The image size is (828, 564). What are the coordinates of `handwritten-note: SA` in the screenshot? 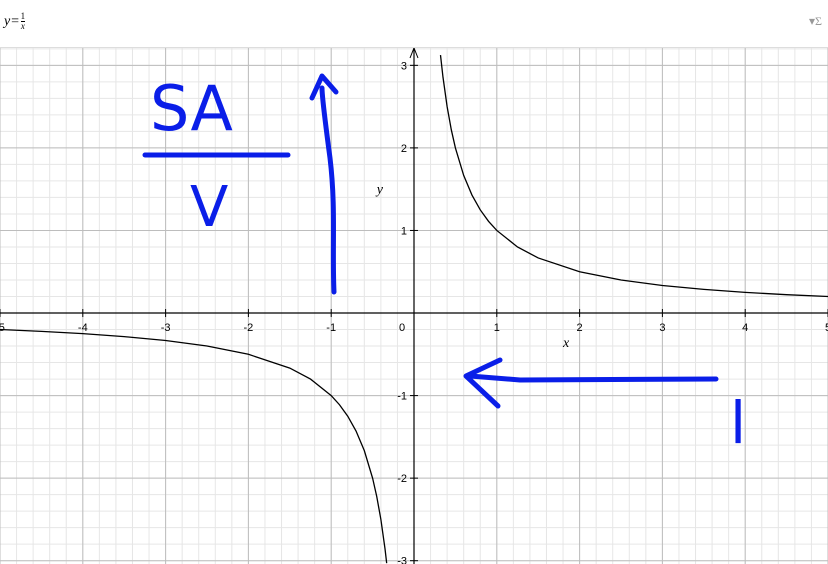 It's located at (191, 108).